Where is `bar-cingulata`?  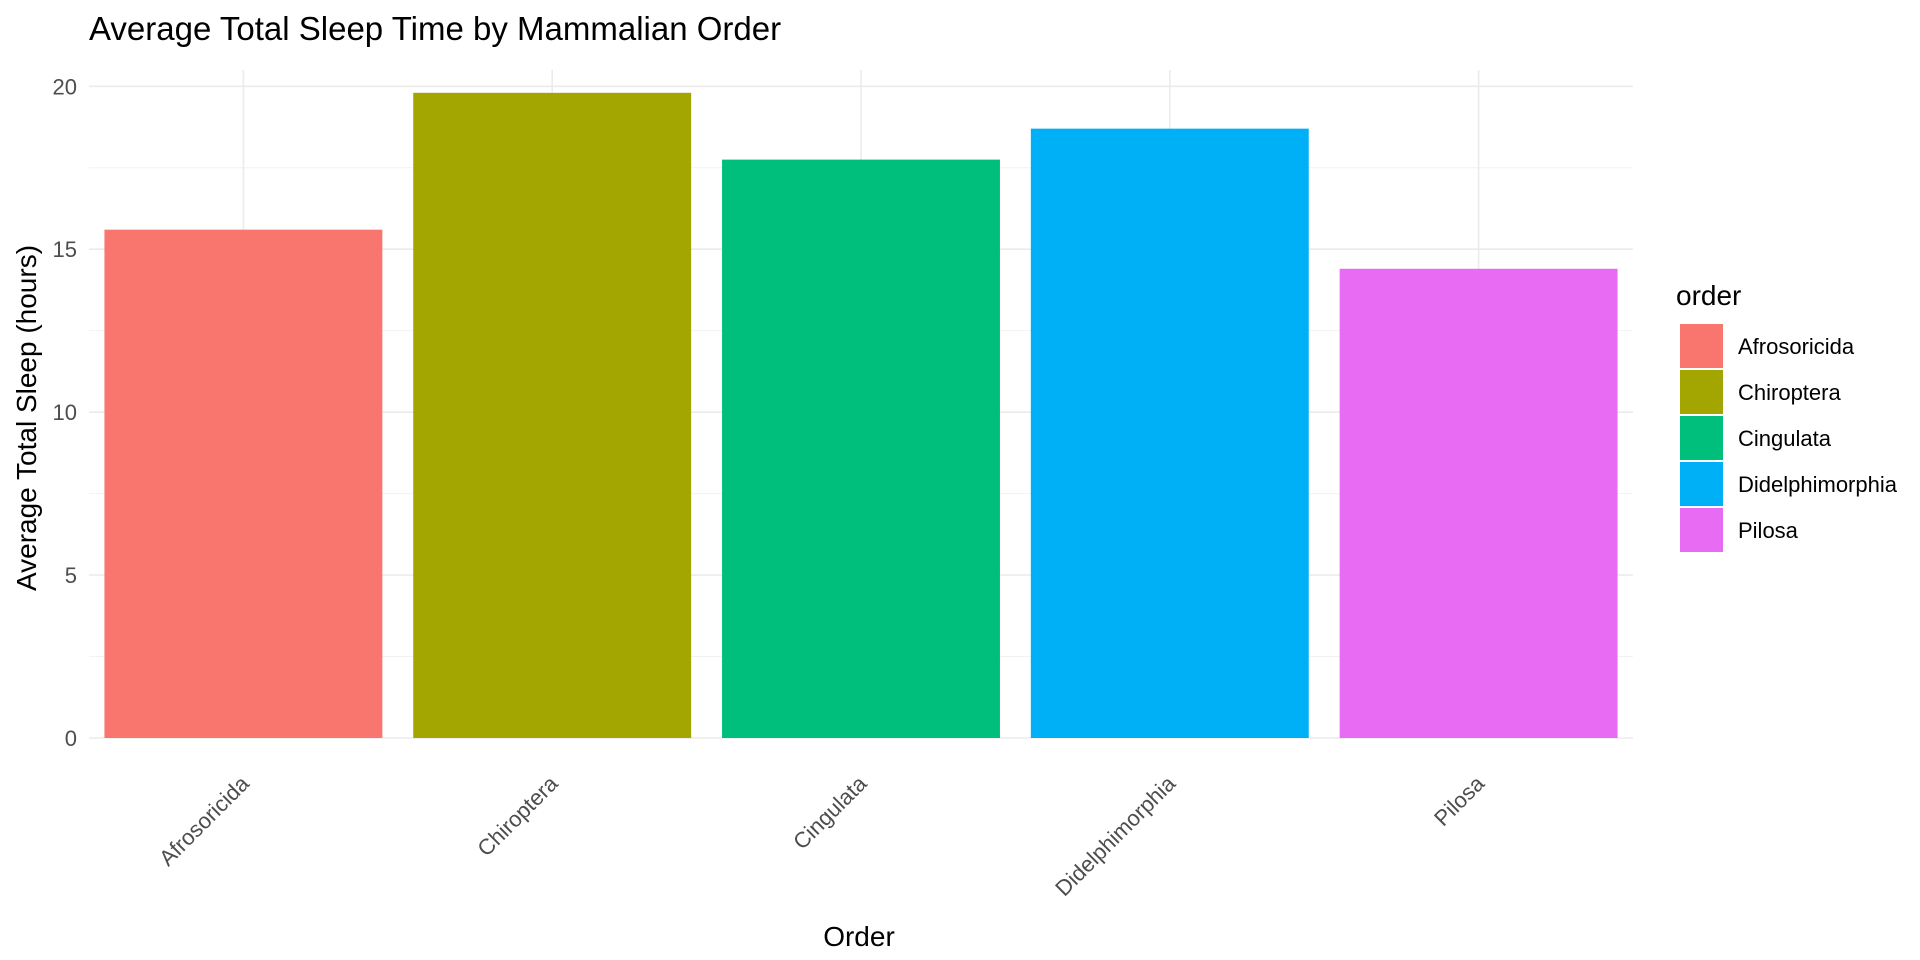 bar-cingulata is located at coordinates (861, 449).